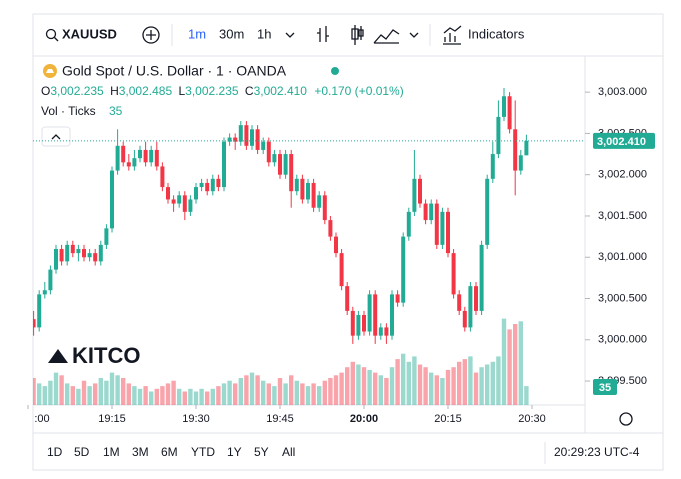  I want to click on collapse-arrow, so click(56, 137).